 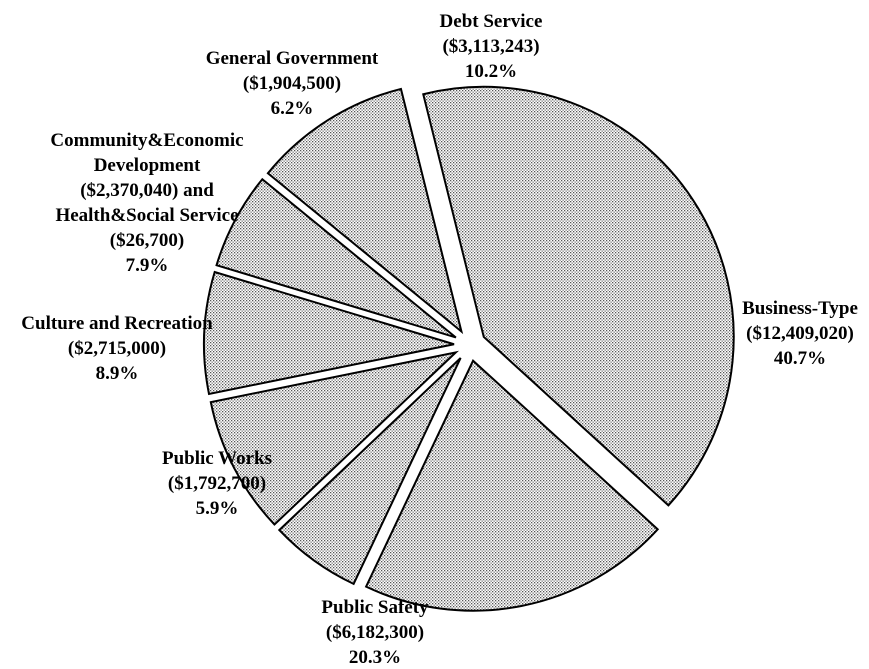 I want to click on slice-public-safety, so click(x=512, y=485).